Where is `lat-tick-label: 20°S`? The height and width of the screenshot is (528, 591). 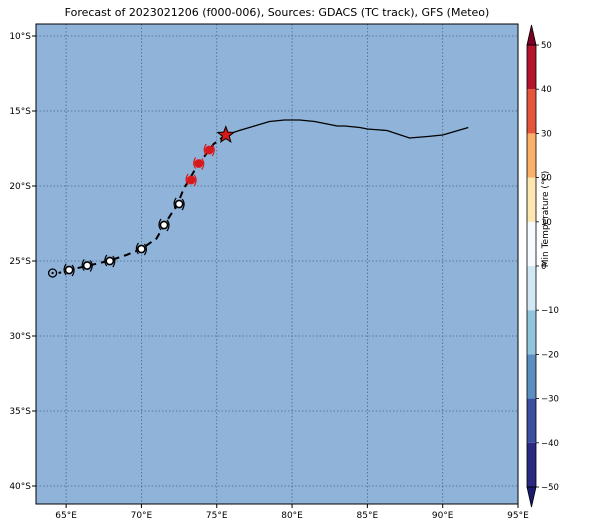 lat-tick-label: 20°S is located at coordinates (20, 187).